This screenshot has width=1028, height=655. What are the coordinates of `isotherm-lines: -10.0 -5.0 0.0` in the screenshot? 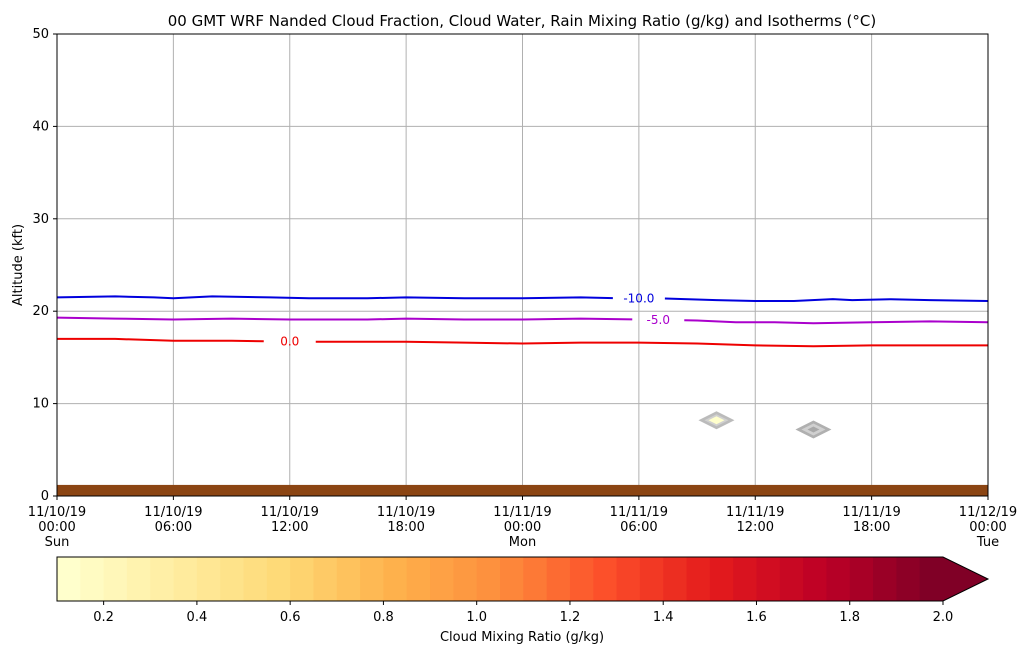 It's located at (522, 320).